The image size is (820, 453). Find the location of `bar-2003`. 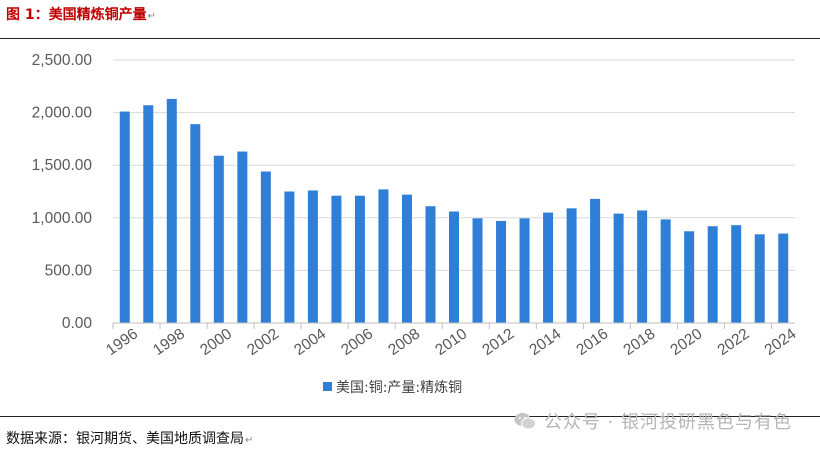

bar-2003 is located at coordinates (289, 257).